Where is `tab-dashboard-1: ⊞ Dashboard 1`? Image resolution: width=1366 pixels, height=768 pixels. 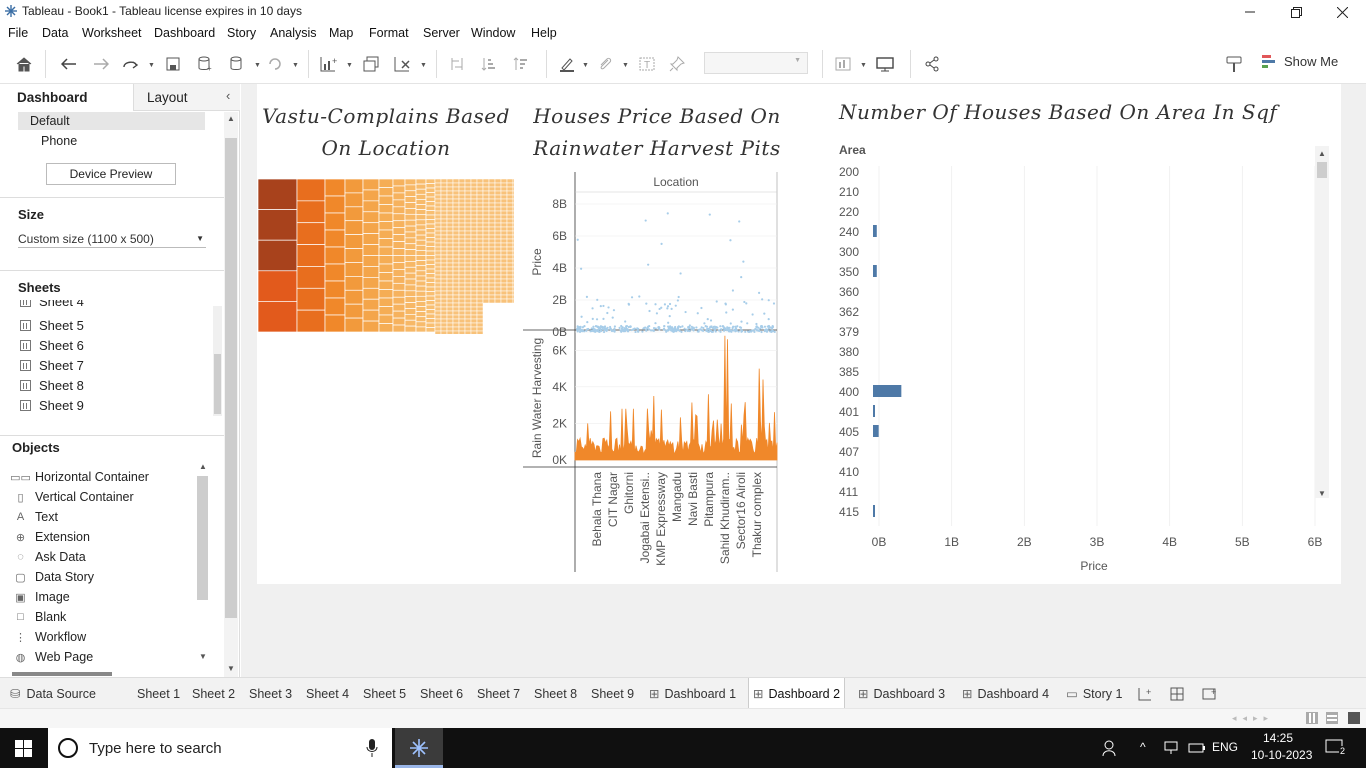
tab-dashboard-1: ⊞ Dashboard 1 is located at coordinates (693, 694).